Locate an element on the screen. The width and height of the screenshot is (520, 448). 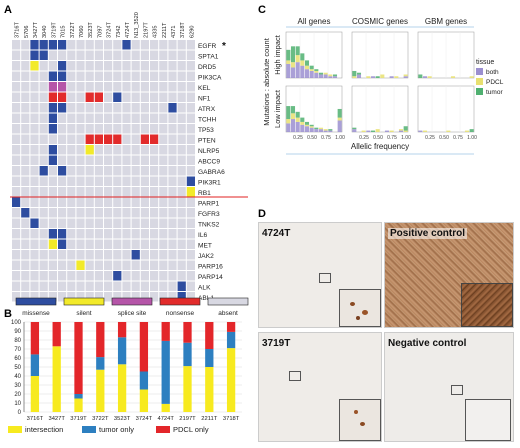
sample-label: 3722T is located at coordinates (73, 30).